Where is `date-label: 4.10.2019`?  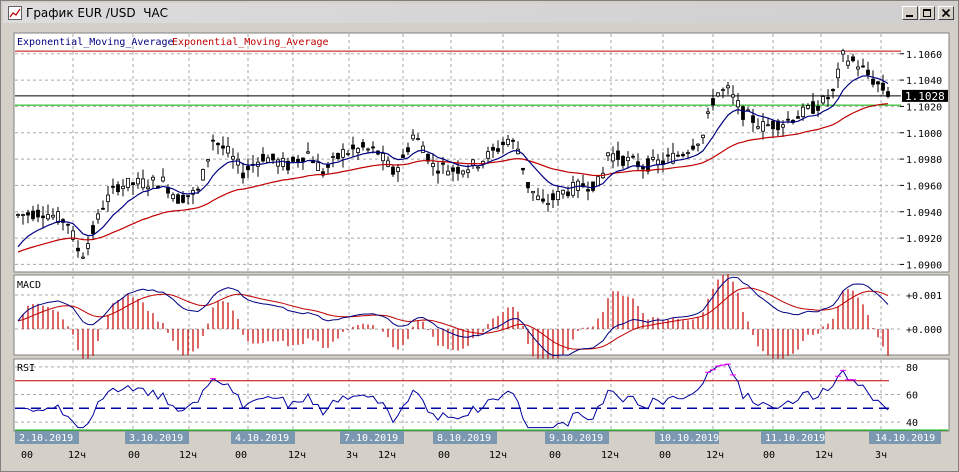 date-label: 4.10.2019 is located at coordinates (262, 438).